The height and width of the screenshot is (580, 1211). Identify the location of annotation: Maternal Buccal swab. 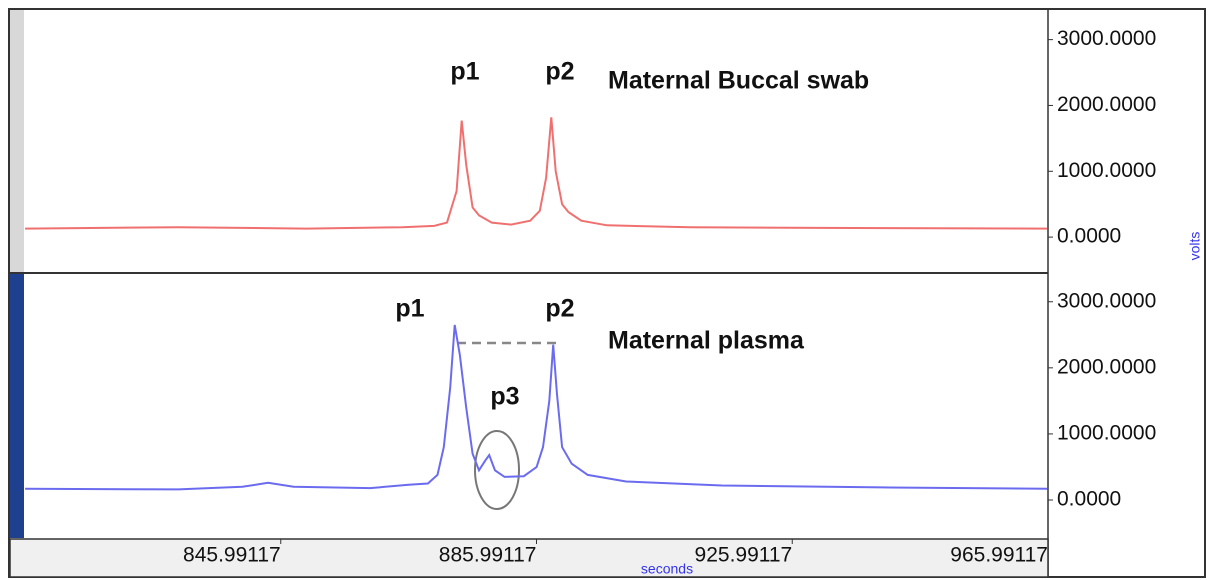
(738, 81).